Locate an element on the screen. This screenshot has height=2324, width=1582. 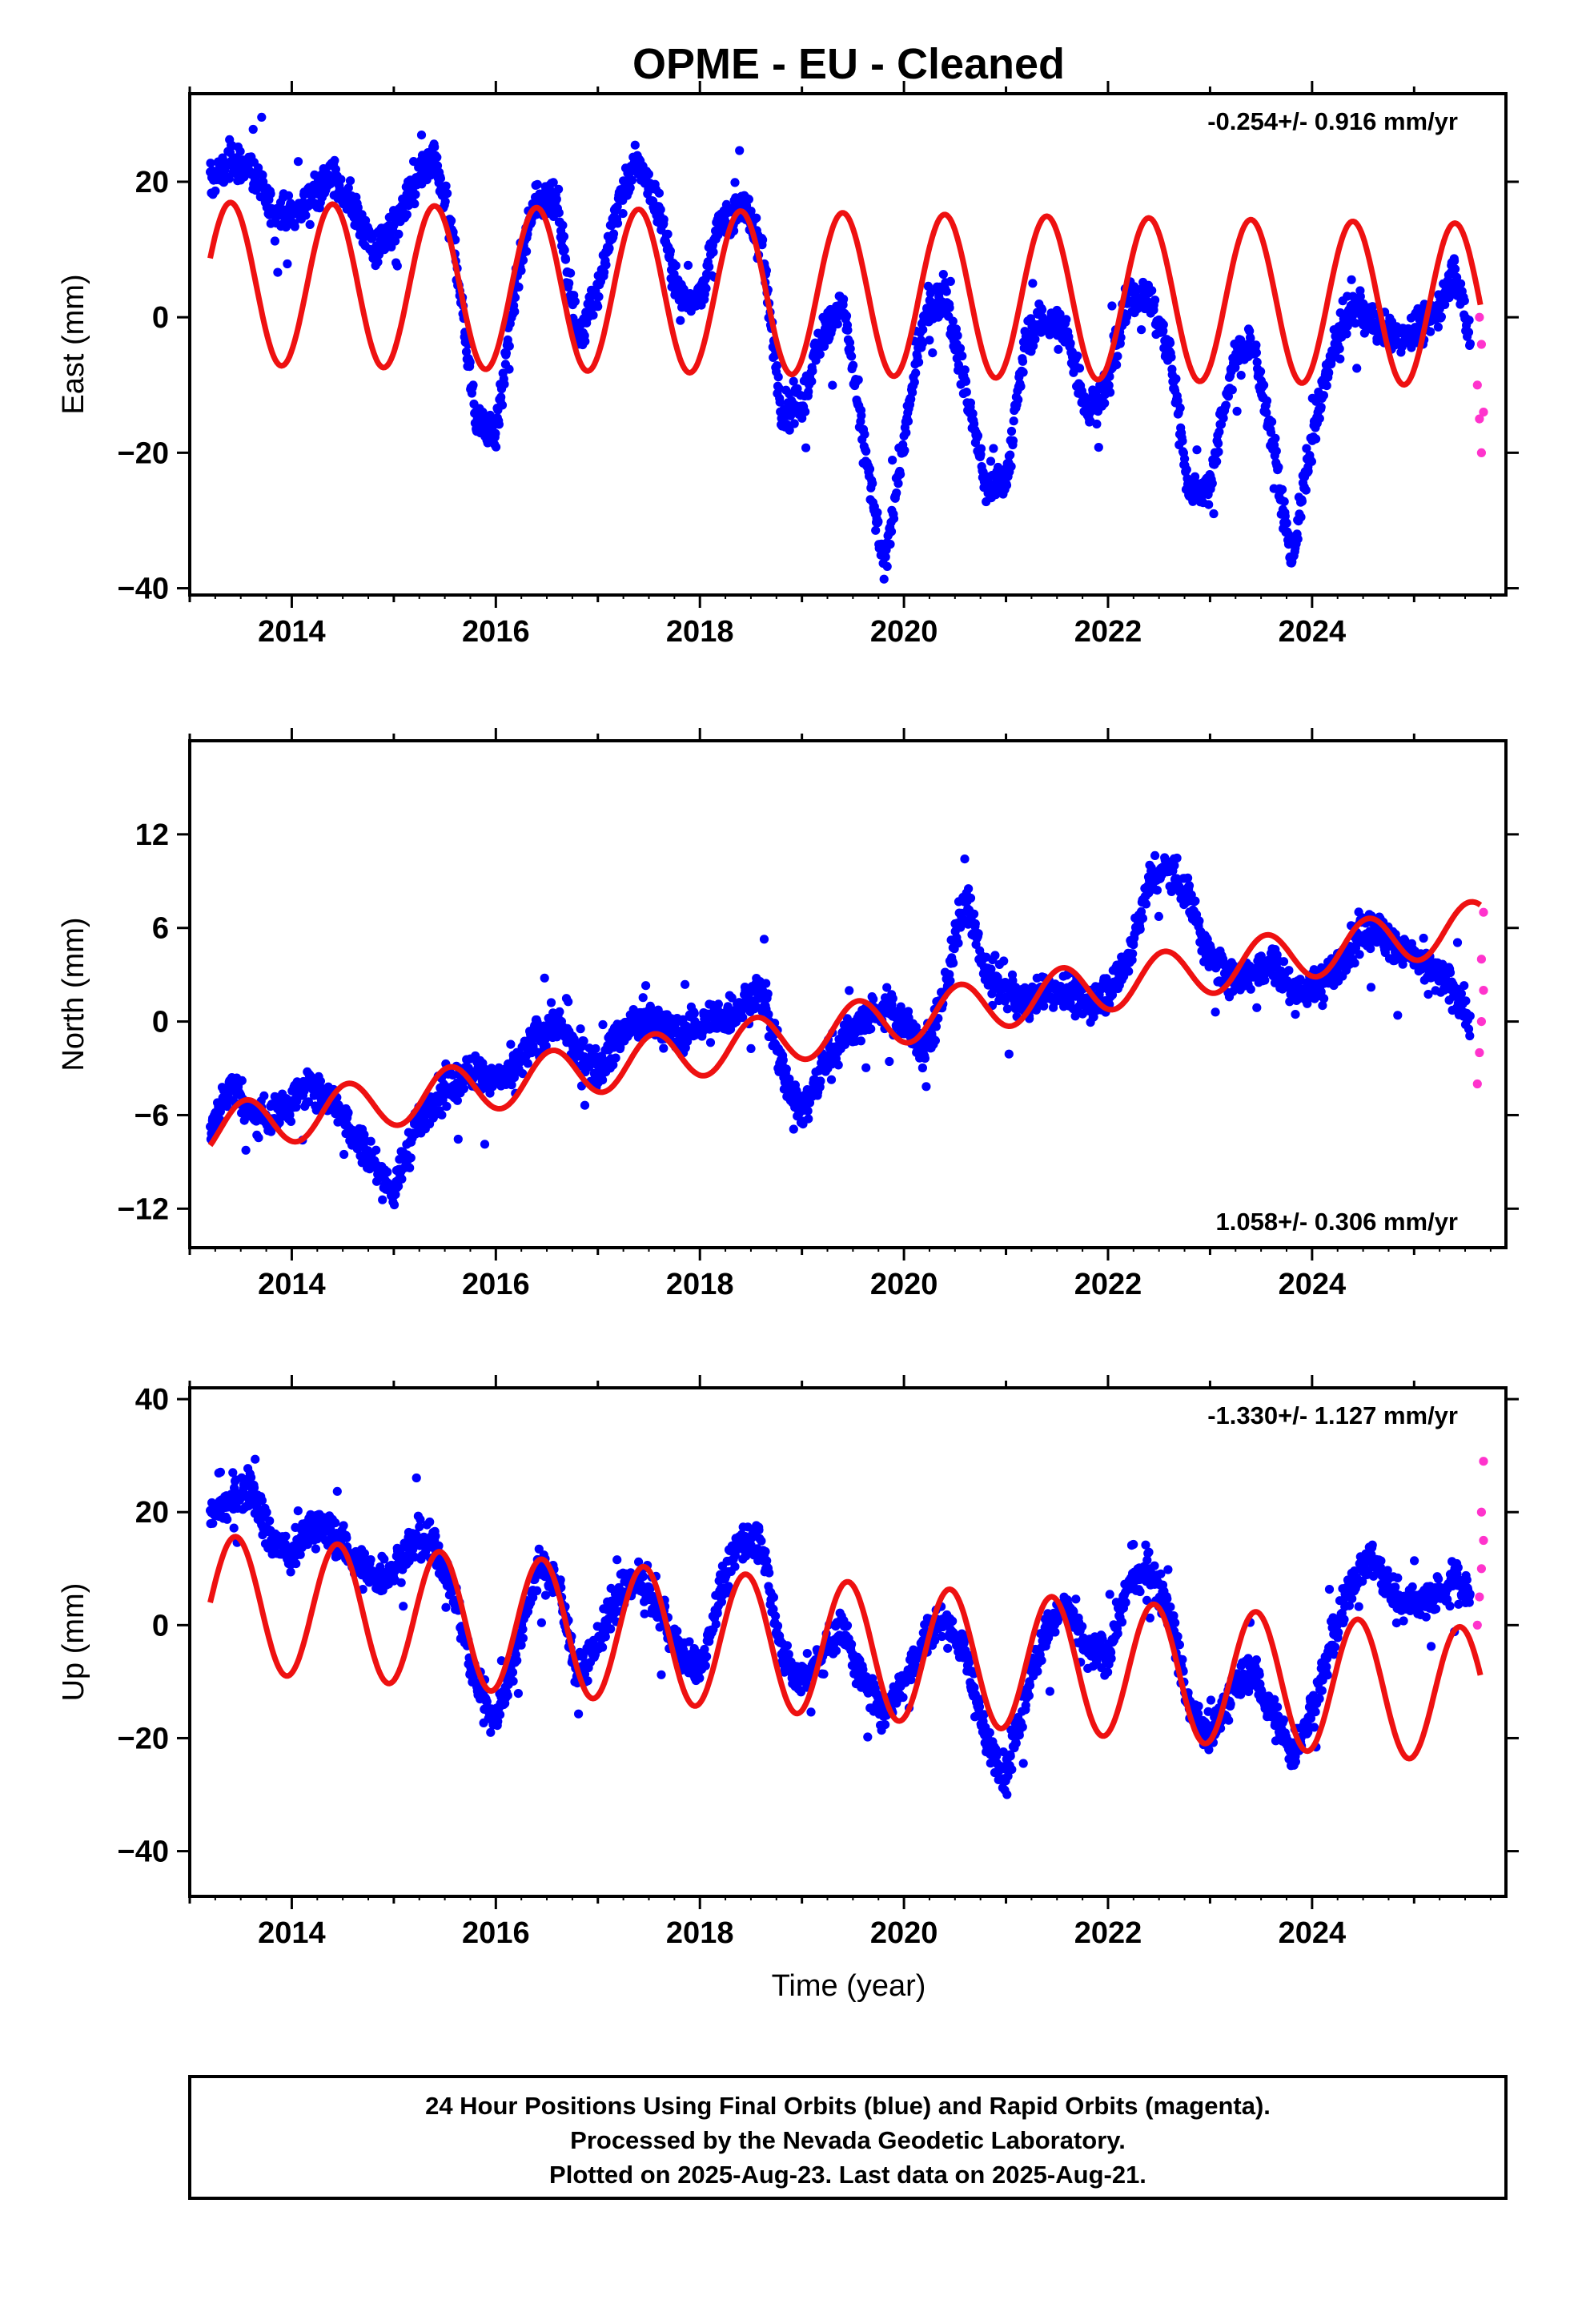
north-final-orbits is located at coordinates (841, 1030).